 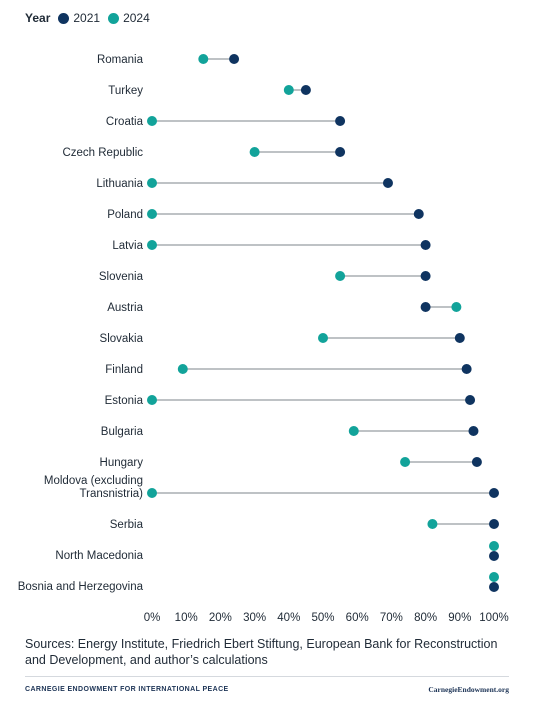 I want to click on site-link: CarnegieEndowment.org, so click(x=468, y=689).